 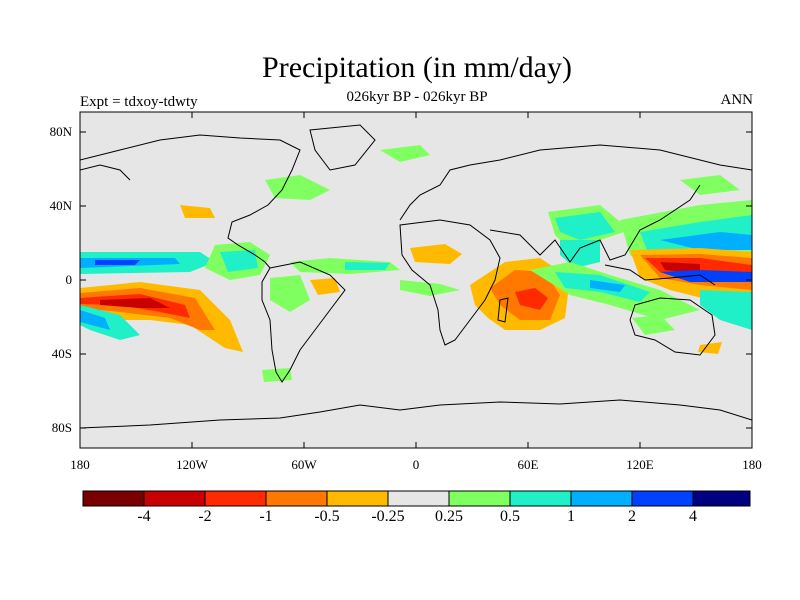 I want to click on colorbar-label: 0.5, so click(x=510, y=516).